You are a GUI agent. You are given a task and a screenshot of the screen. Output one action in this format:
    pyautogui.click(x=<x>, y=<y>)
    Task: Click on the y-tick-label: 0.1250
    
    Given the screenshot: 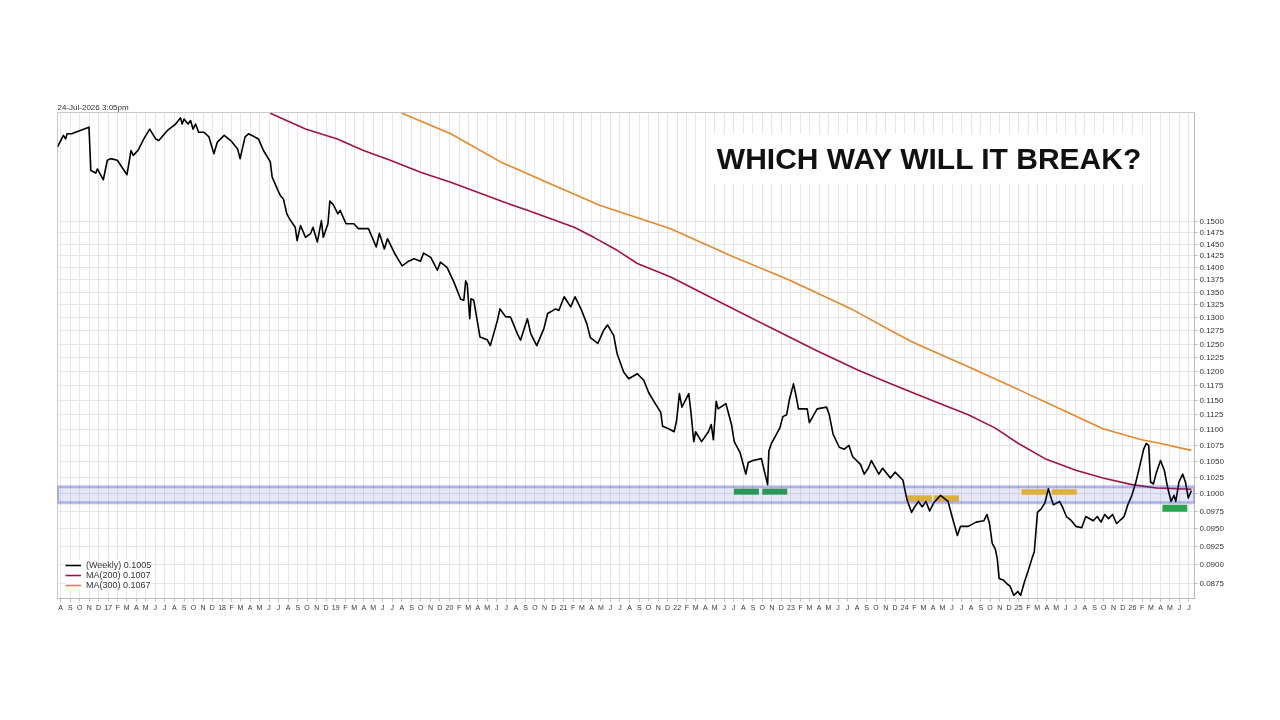 What is the action you would take?
    pyautogui.click(x=1212, y=344)
    